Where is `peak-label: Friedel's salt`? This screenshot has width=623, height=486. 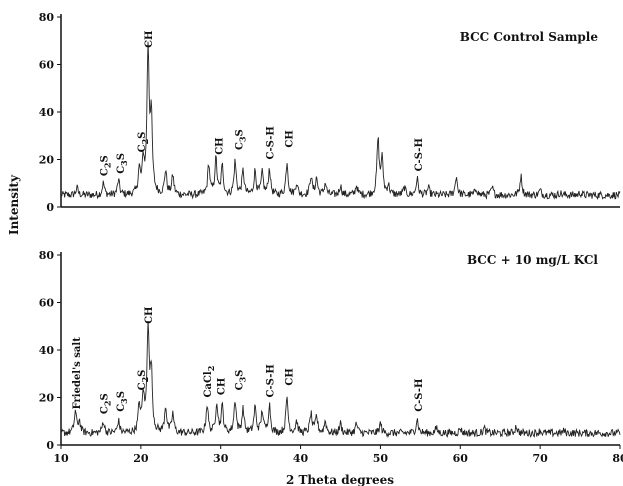 peak-label: Friedel's salt is located at coordinates (77, 373).